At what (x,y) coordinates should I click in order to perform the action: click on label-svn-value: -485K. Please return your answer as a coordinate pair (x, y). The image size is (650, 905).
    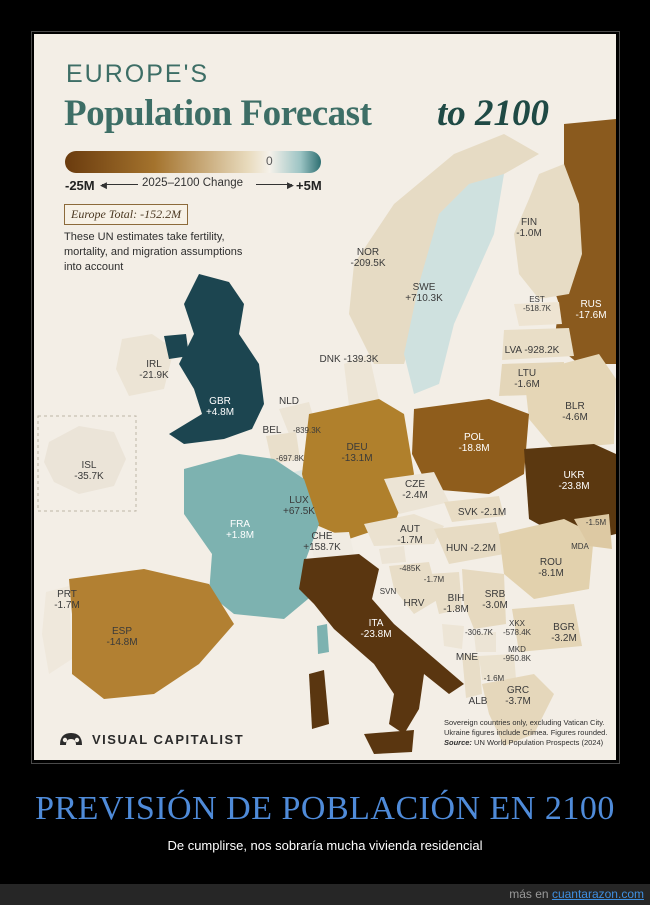
    Looking at the image, I should click on (410, 568).